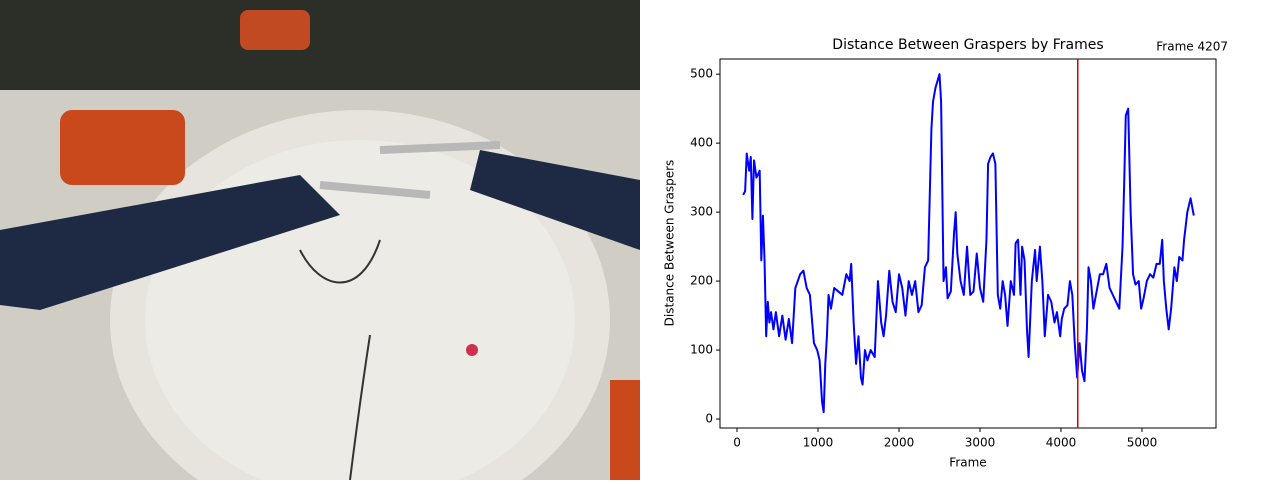 Image resolution: width=1280 pixels, height=484 pixels. What do you see at coordinates (818, 443) in the screenshot?
I see `x-tick-label: 1000` at bounding box center [818, 443].